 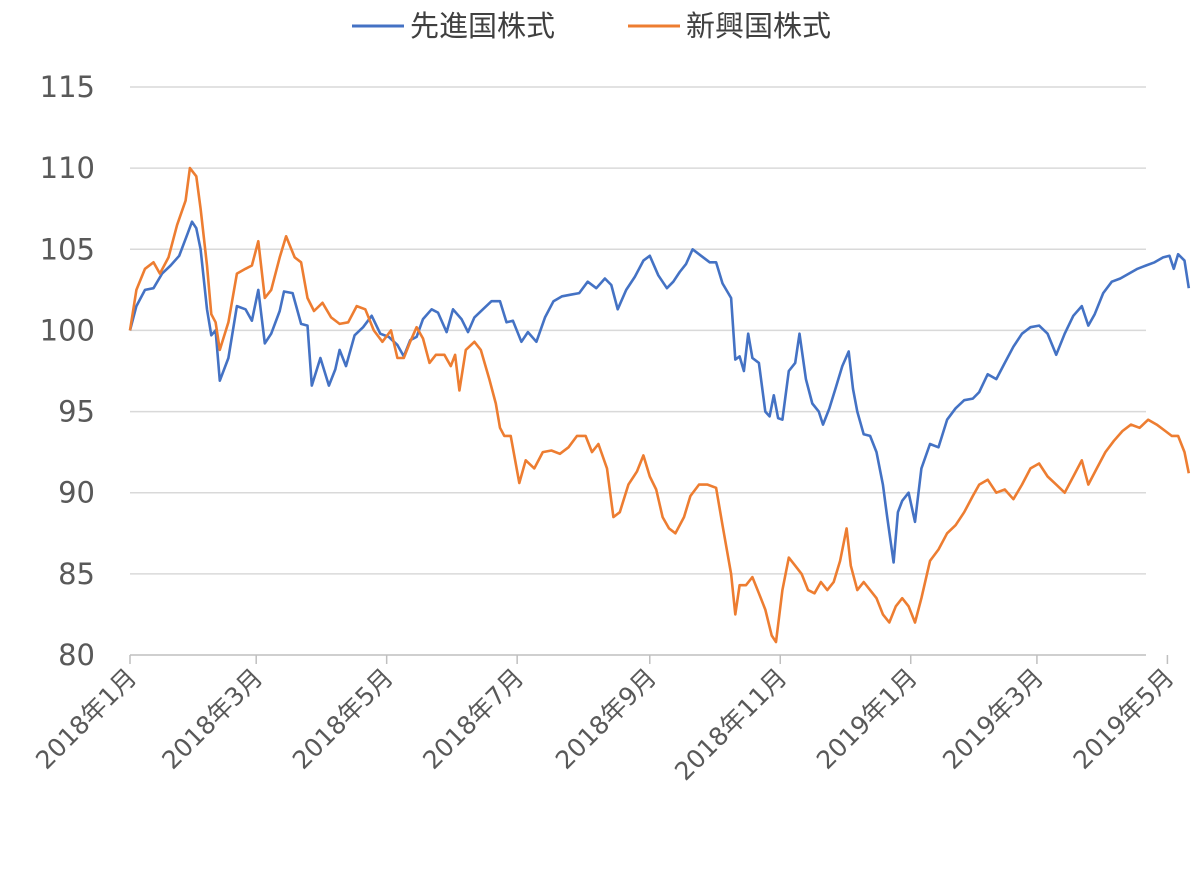 I want to click on x-tick-label: 2019年1月, so click(x=867, y=719).